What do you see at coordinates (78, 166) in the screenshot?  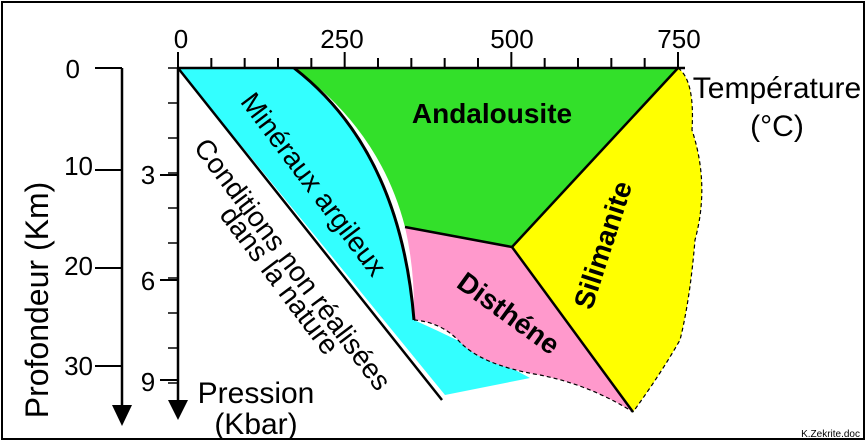 I see `depth-tick-label: 10` at bounding box center [78, 166].